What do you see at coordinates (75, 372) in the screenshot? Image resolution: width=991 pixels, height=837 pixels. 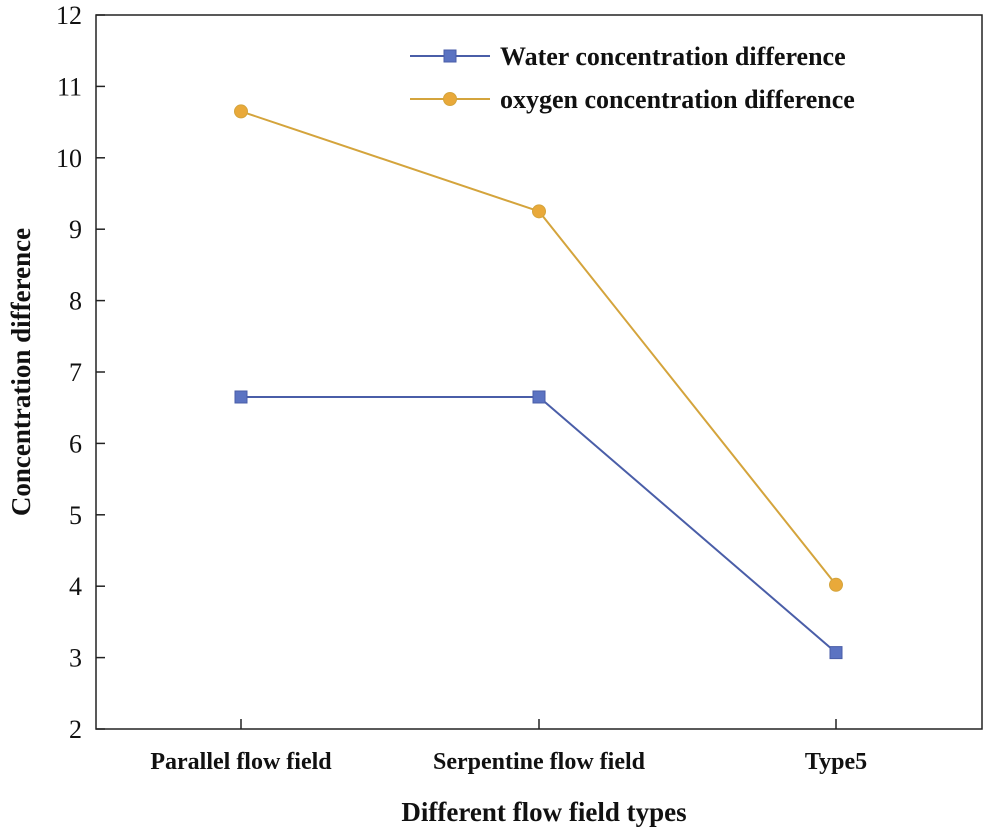 I see `y-tick-label: 7` at bounding box center [75, 372].